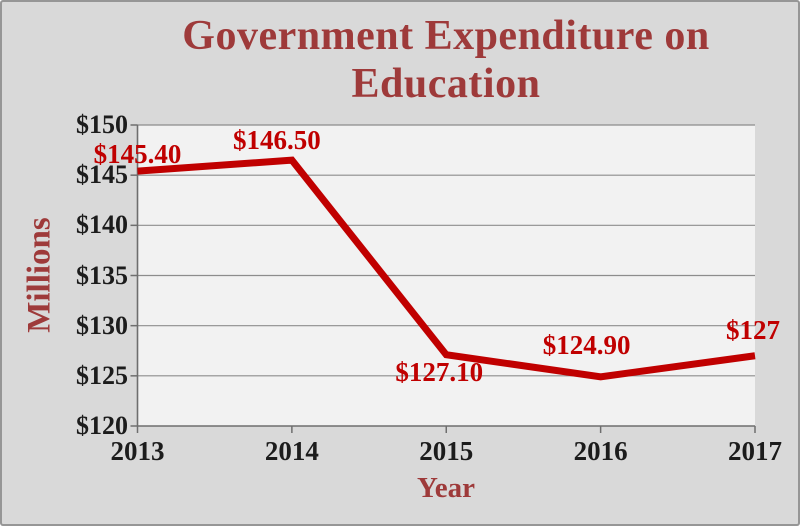 The image size is (800, 526). What do you see at coordinates (291, 451) in the screenshot?
I see `x-axis-tick-label: 2014` at bounding box center [291, 451].